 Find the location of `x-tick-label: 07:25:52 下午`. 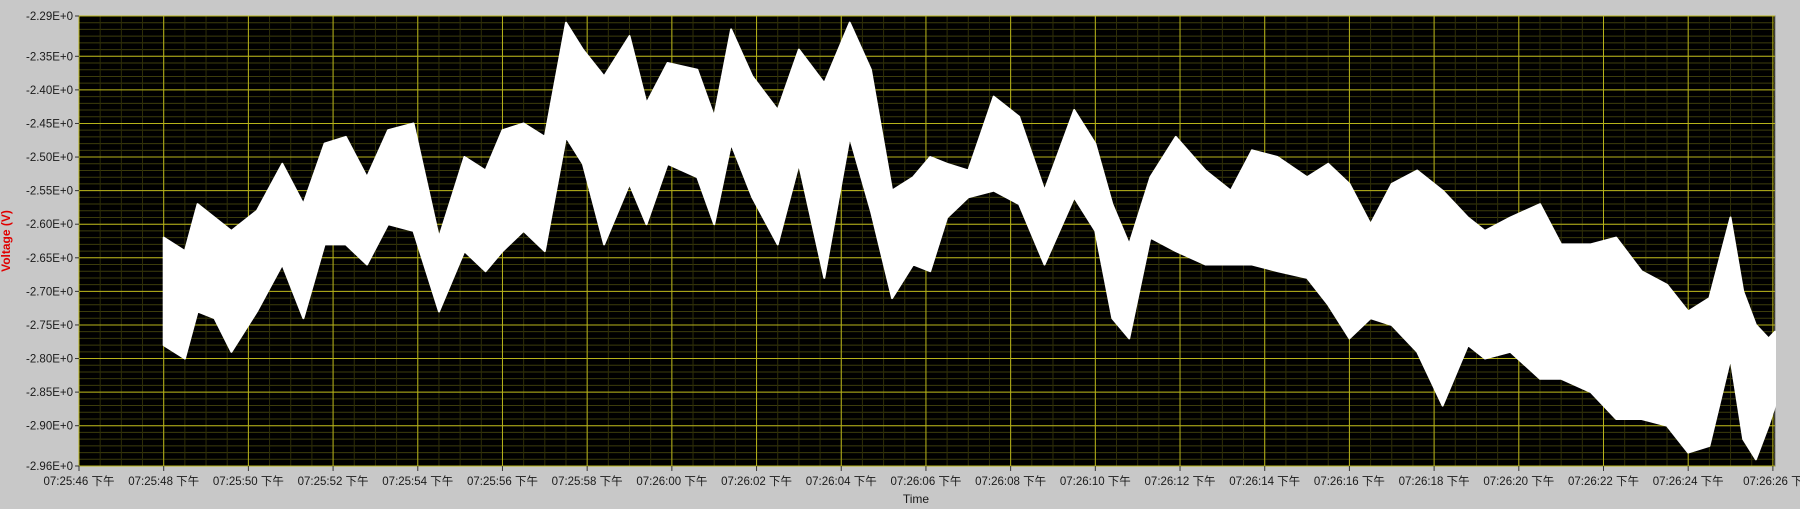

x-tick-label: 07:25:52 下午 is located at coordinates (333, 481).